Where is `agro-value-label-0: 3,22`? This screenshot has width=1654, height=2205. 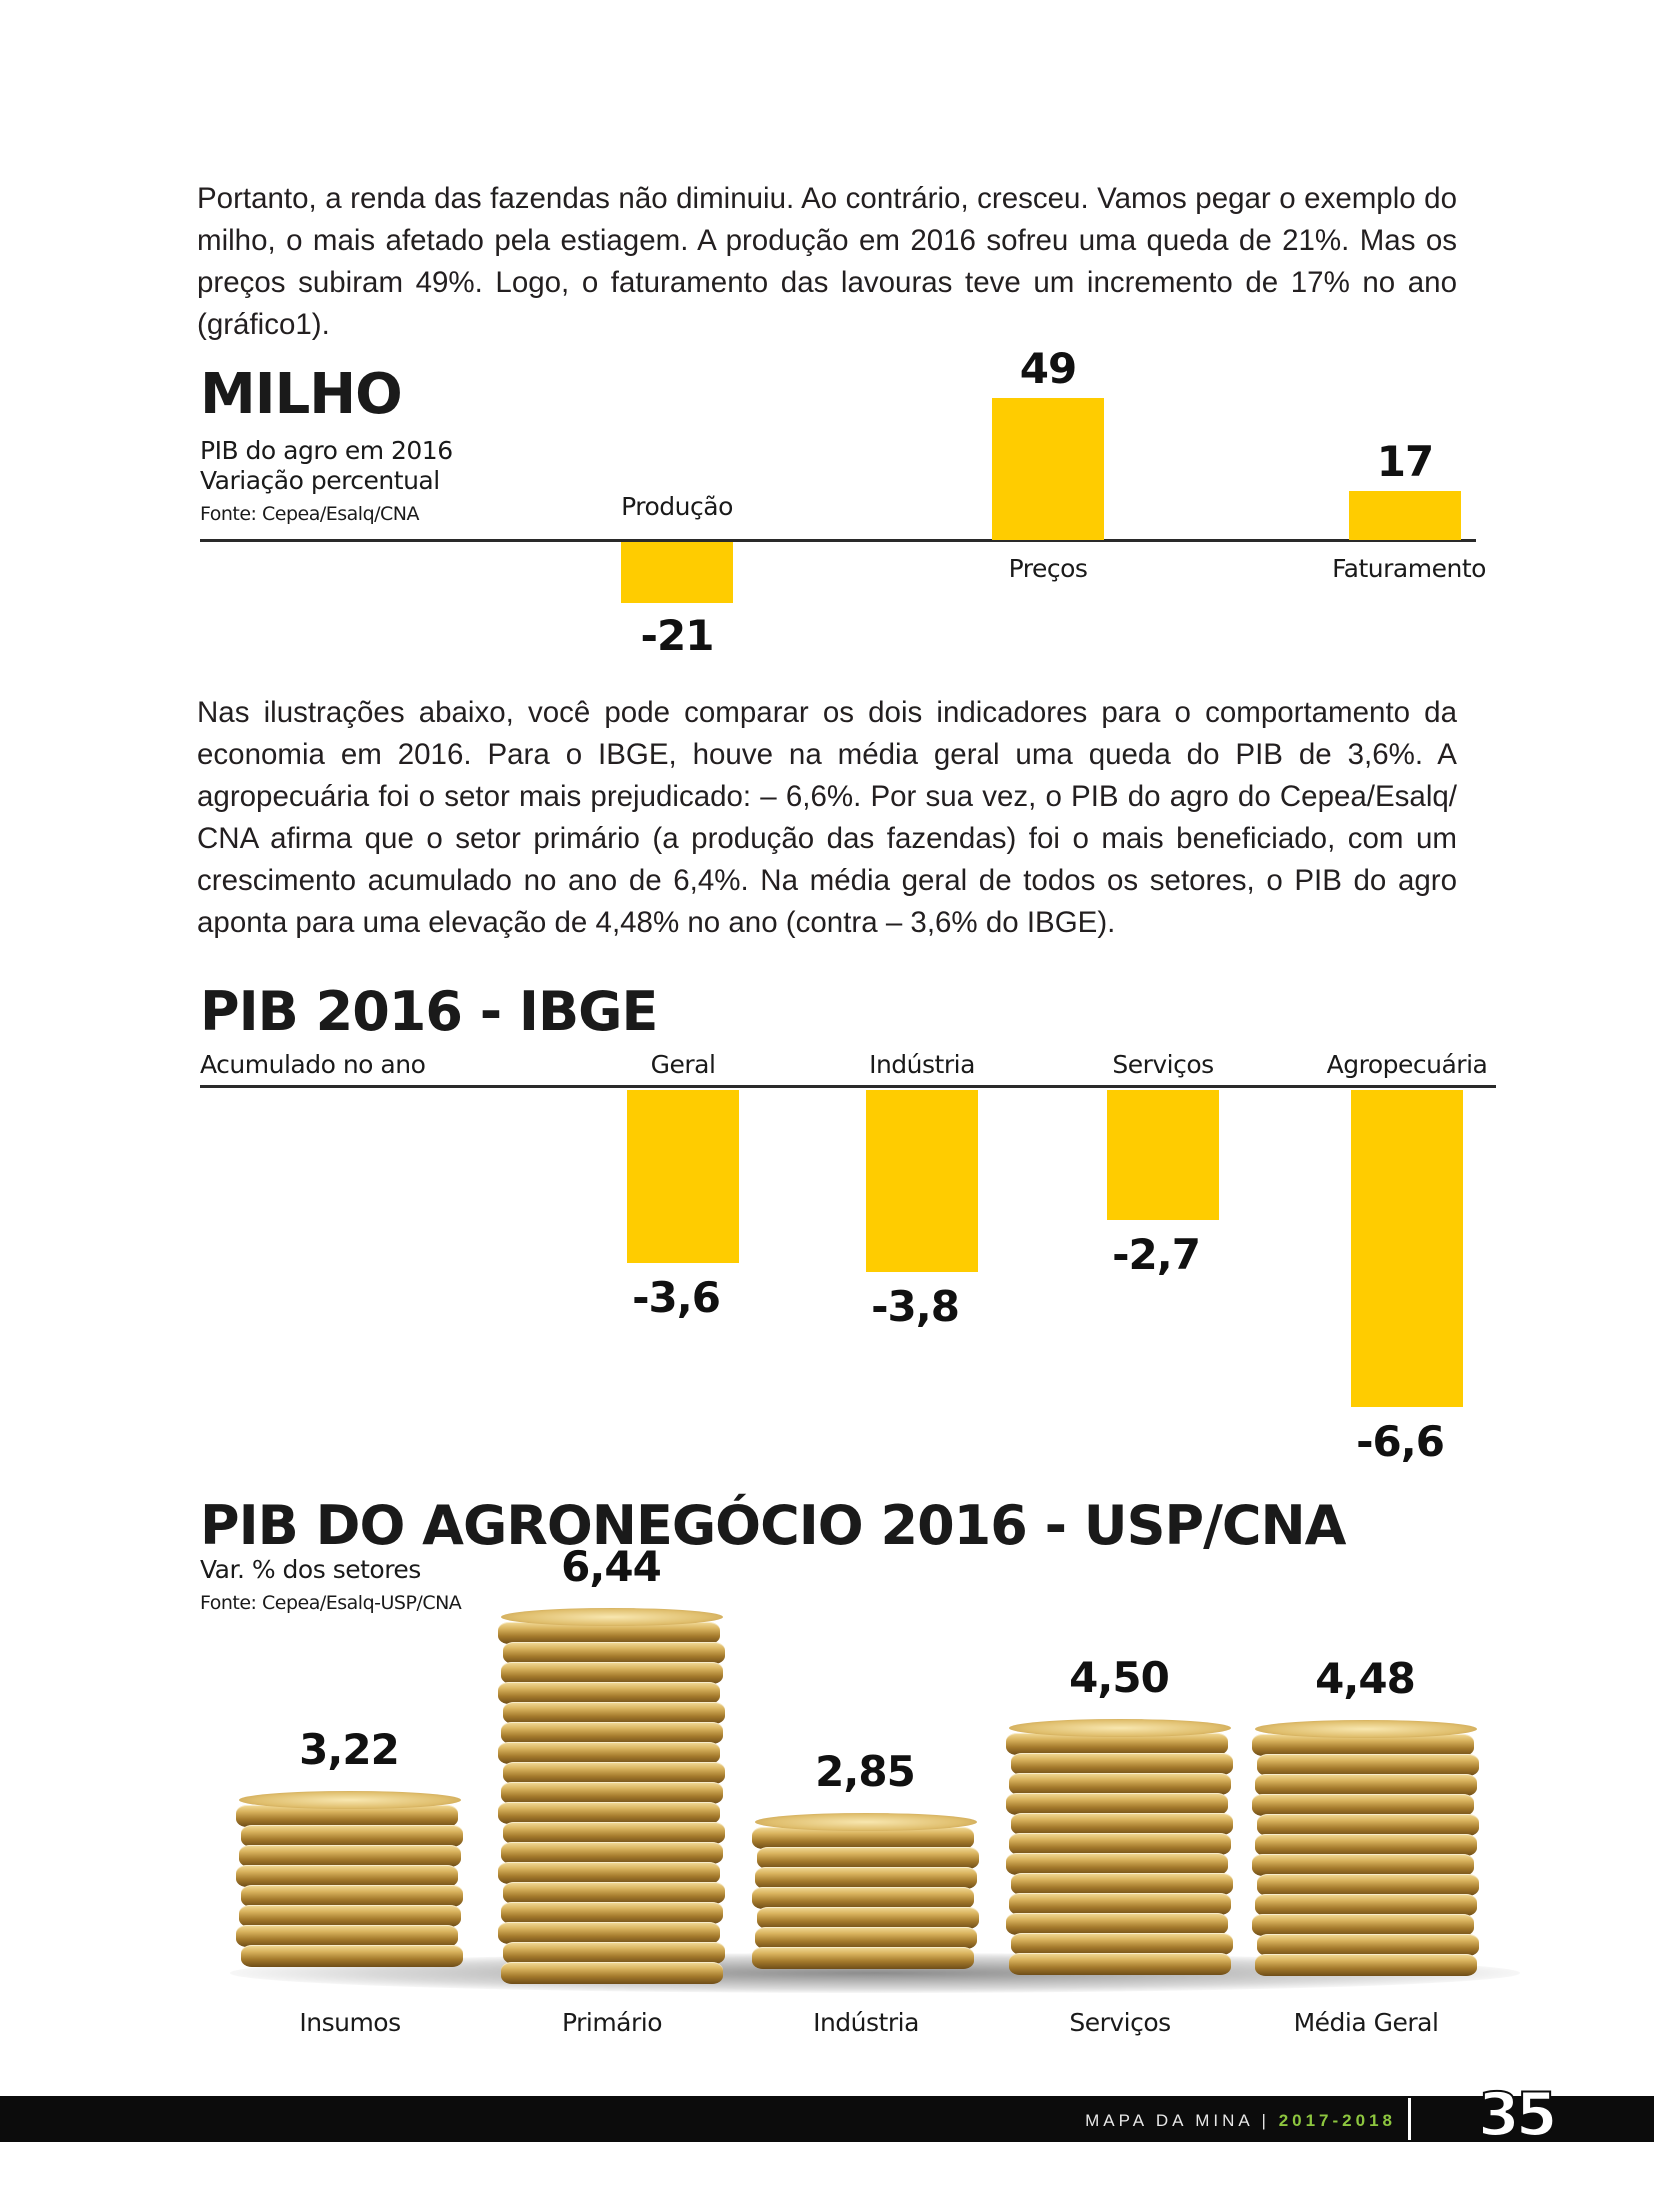 agro-value-label-0: 3,22 is located at coordinates (349, 1750).